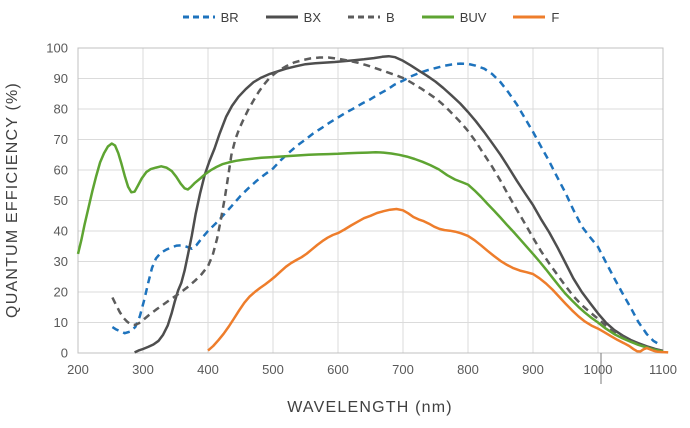 The width and height of the screenshot is (690, 428). Describe the element at coordinates (57, 48) in the screenshot. I see `y-tick-label: 100` at that location.